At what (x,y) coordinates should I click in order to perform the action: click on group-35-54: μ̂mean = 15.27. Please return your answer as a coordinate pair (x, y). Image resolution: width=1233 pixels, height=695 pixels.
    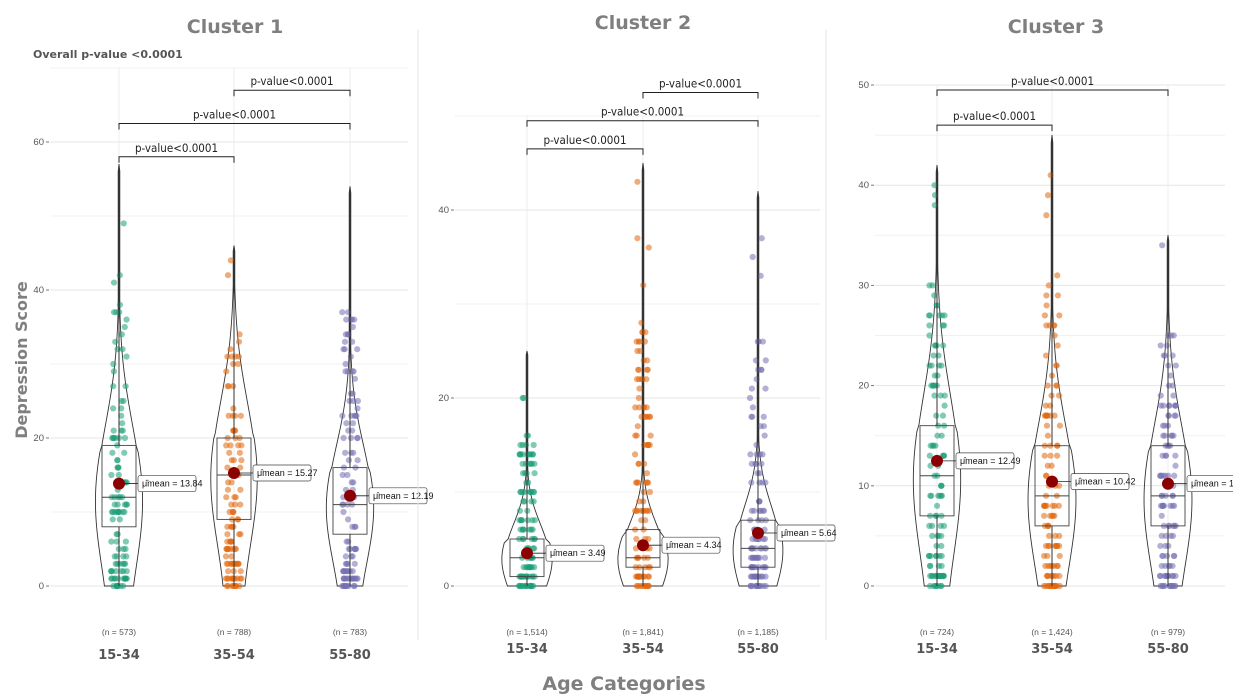
    Looking at the image, I should click on (263, 417).